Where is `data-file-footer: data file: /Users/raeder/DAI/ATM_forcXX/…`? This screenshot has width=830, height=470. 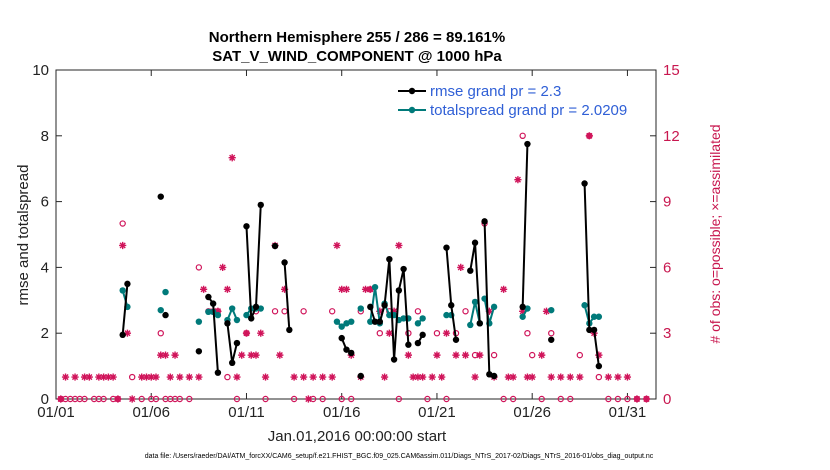 data-file-footer: data file: /Users/raeder/DAI/ATM_forcXX/… is located at coordinates (399, 456).